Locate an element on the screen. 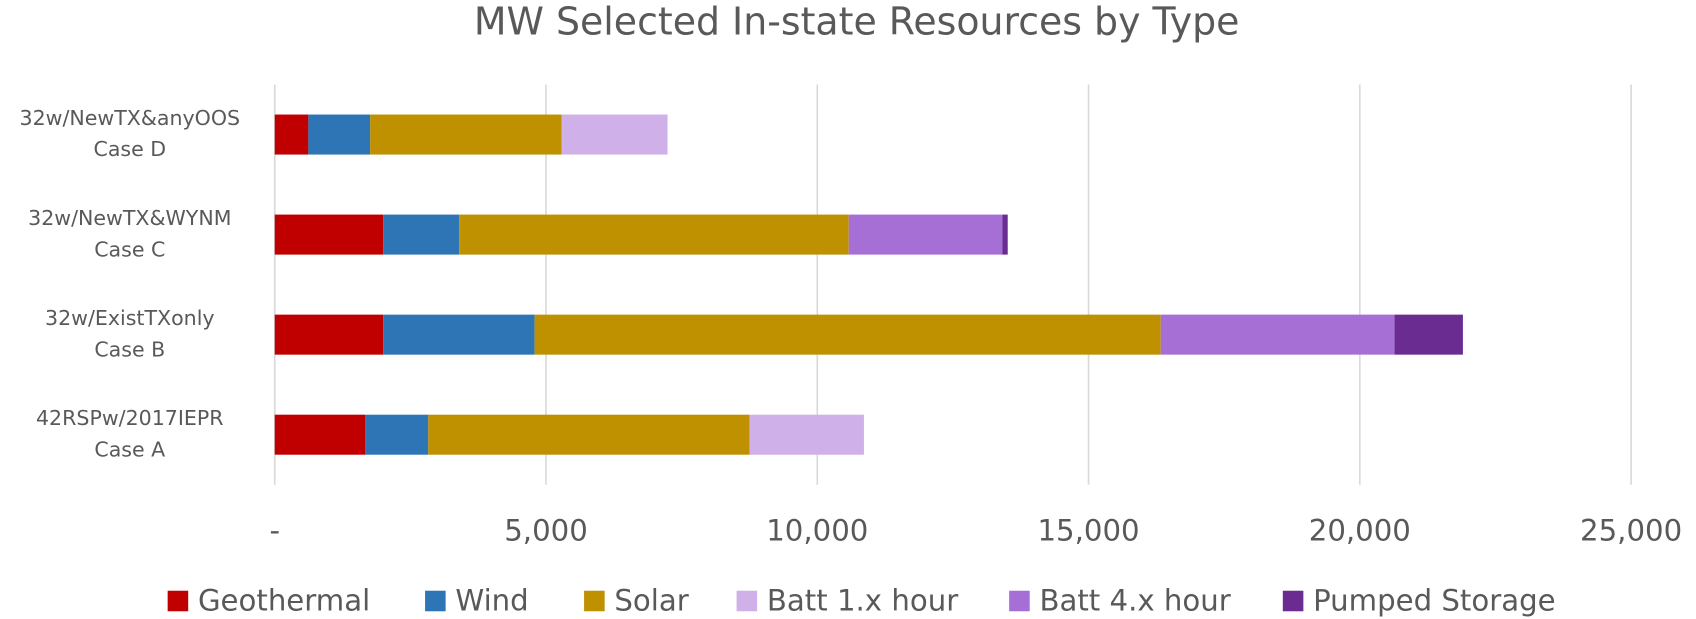 The height and width of the screenshot is (619, 1696). y-tick-label: 42RSPw/2017IEPR is located at coordinates (130, 418).